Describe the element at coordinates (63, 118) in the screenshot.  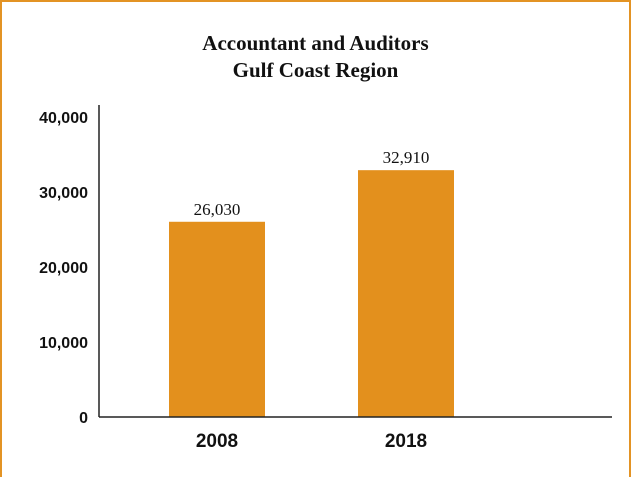
I see `y-tick-label: 40,000` at that location.